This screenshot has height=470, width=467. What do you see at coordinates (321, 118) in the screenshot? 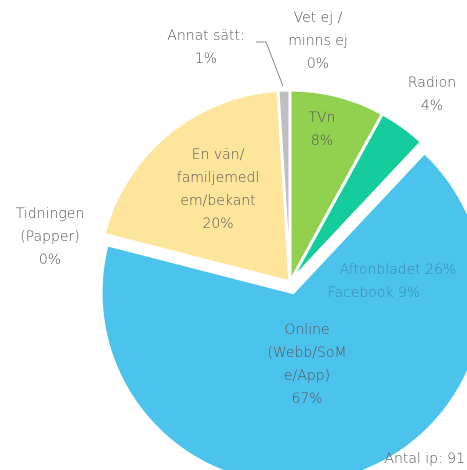
I see `slice-label: TVn` at bounding box center [321, 118].